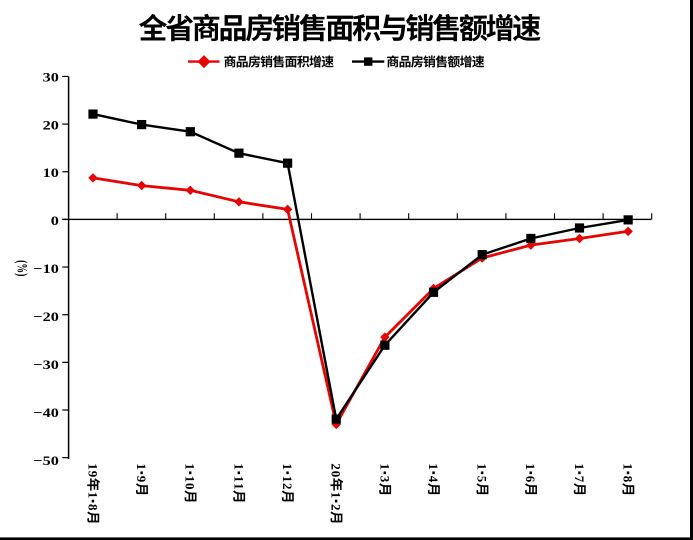 This screenshot has height=540, width=693. I want to click on svg-text: 7, so click(579, 479).